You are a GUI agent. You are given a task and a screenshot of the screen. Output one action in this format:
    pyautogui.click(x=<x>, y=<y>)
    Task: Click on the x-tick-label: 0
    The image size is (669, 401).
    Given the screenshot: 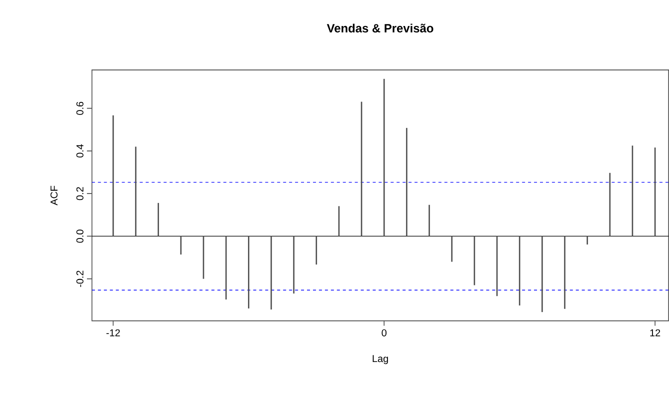 What is the action you would take?
    pyautogui.click(x=384, y=332)
    